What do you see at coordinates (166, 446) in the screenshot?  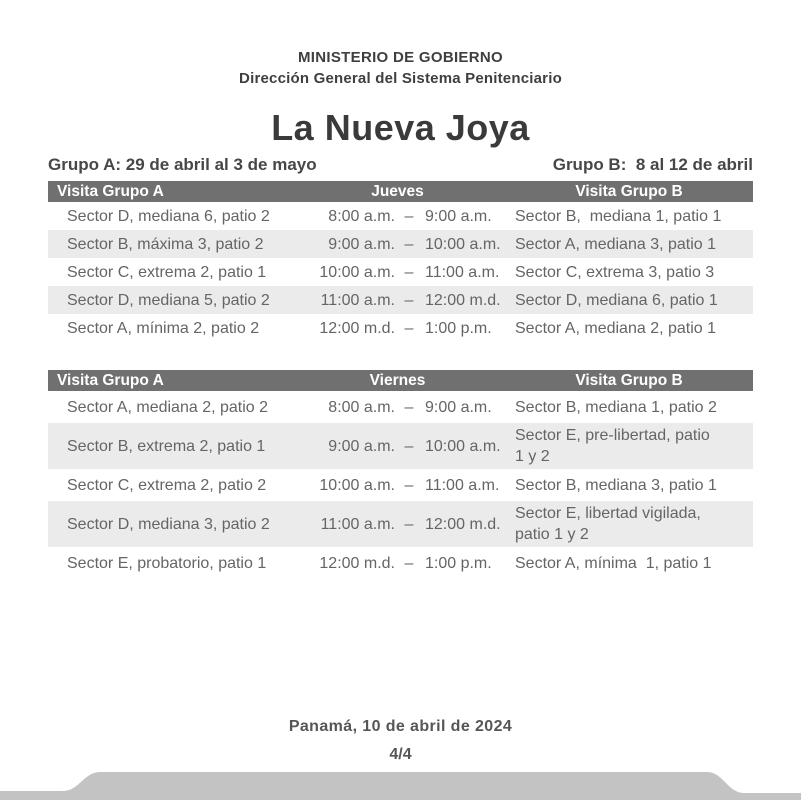 I see `group-a-cell: Sector B, extrema 2, patio 1` at bounding box center [166, 446].